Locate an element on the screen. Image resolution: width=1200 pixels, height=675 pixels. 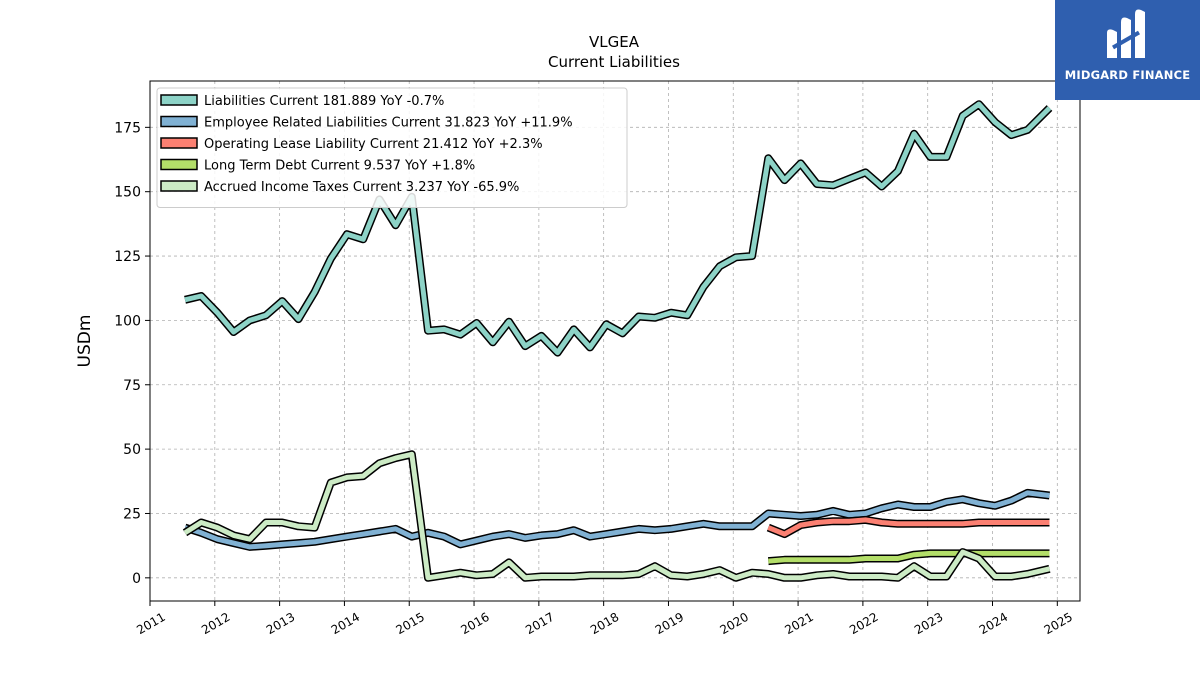
y-tick-label: 75 is located at coordinates (132, 386).